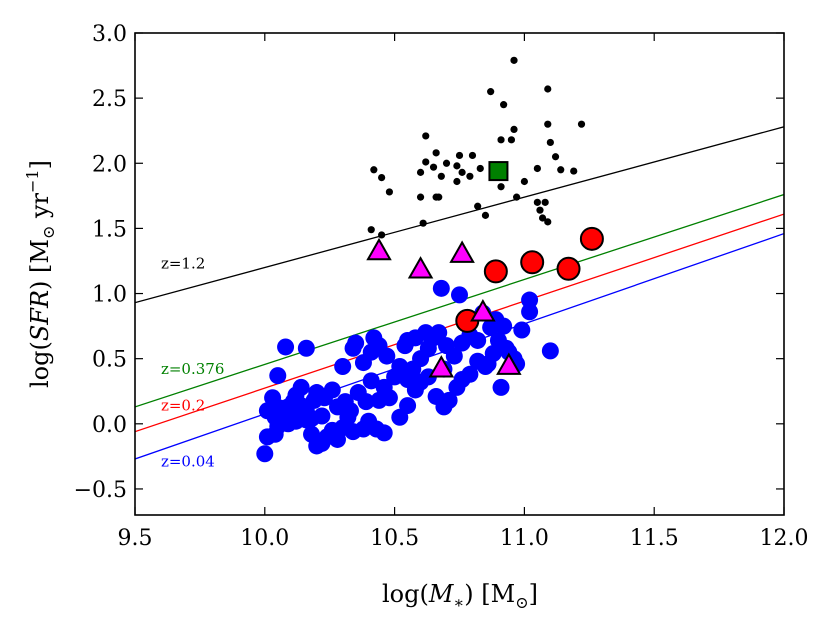 The height and width of the screenshot is (619, 831). I want to click on ref-line-label-3: z=0.04, so click(188, 462).